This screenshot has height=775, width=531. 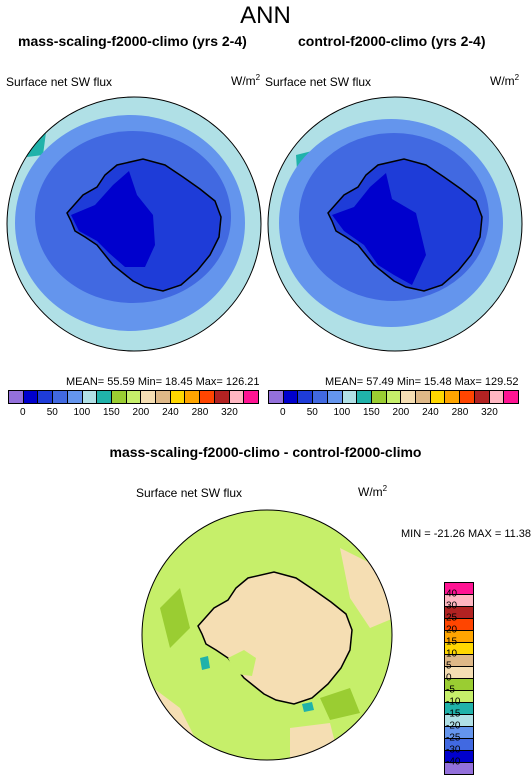 What do you see at coordinates (505, 80) in the screenshot?
I see `right-units-label: W/m2` at bounding box center [505, 80].